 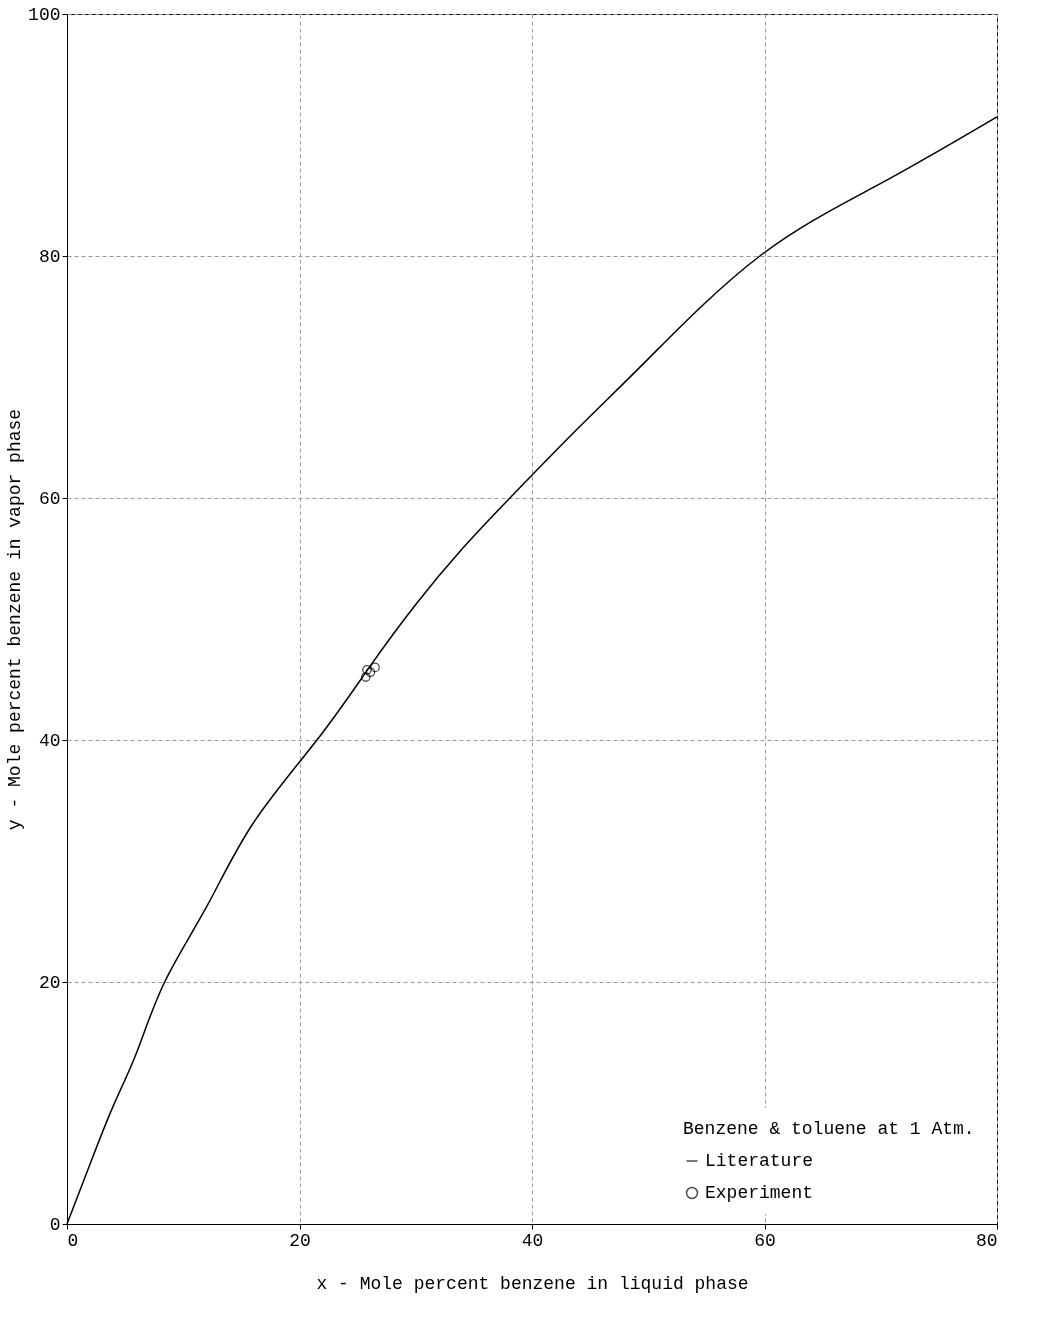 What do you see at coordinates (55, 1224) in the screenshot?
I see `y-tick-label: 0` at bounding box center [55, 1224].